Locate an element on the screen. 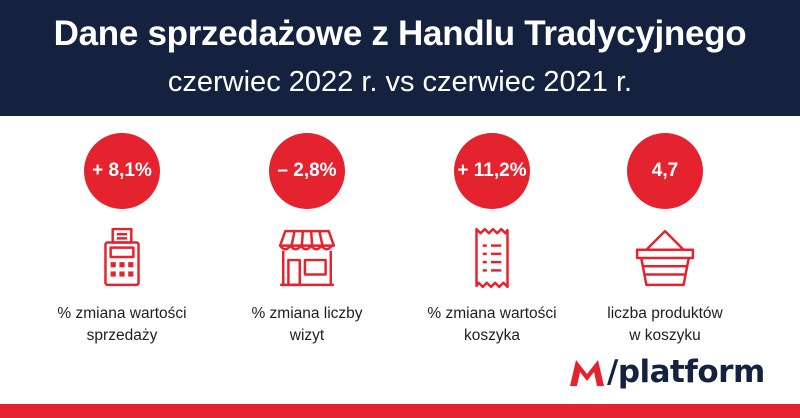 Image resolution: width=800 pixels, height=418 pixels. basket-icon is located at coordinates (665, 258).